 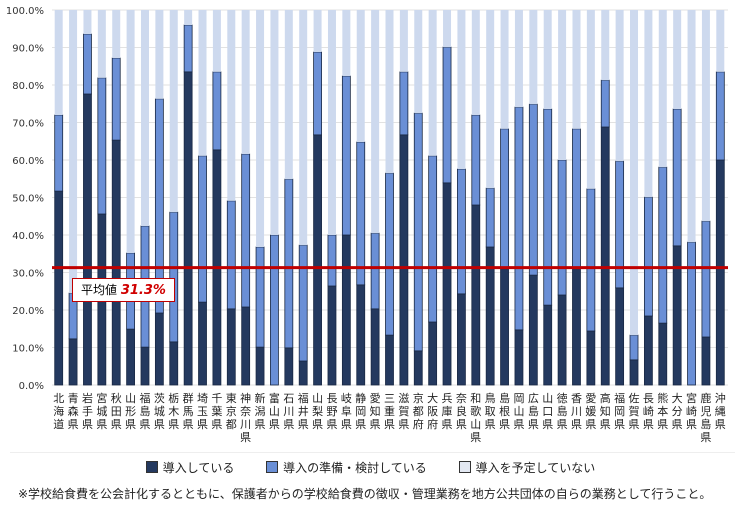 What do you see at coordinates (576, 398) in the screenshot?
I see `x-tick-label: 香` at bounding box center [576, 398].